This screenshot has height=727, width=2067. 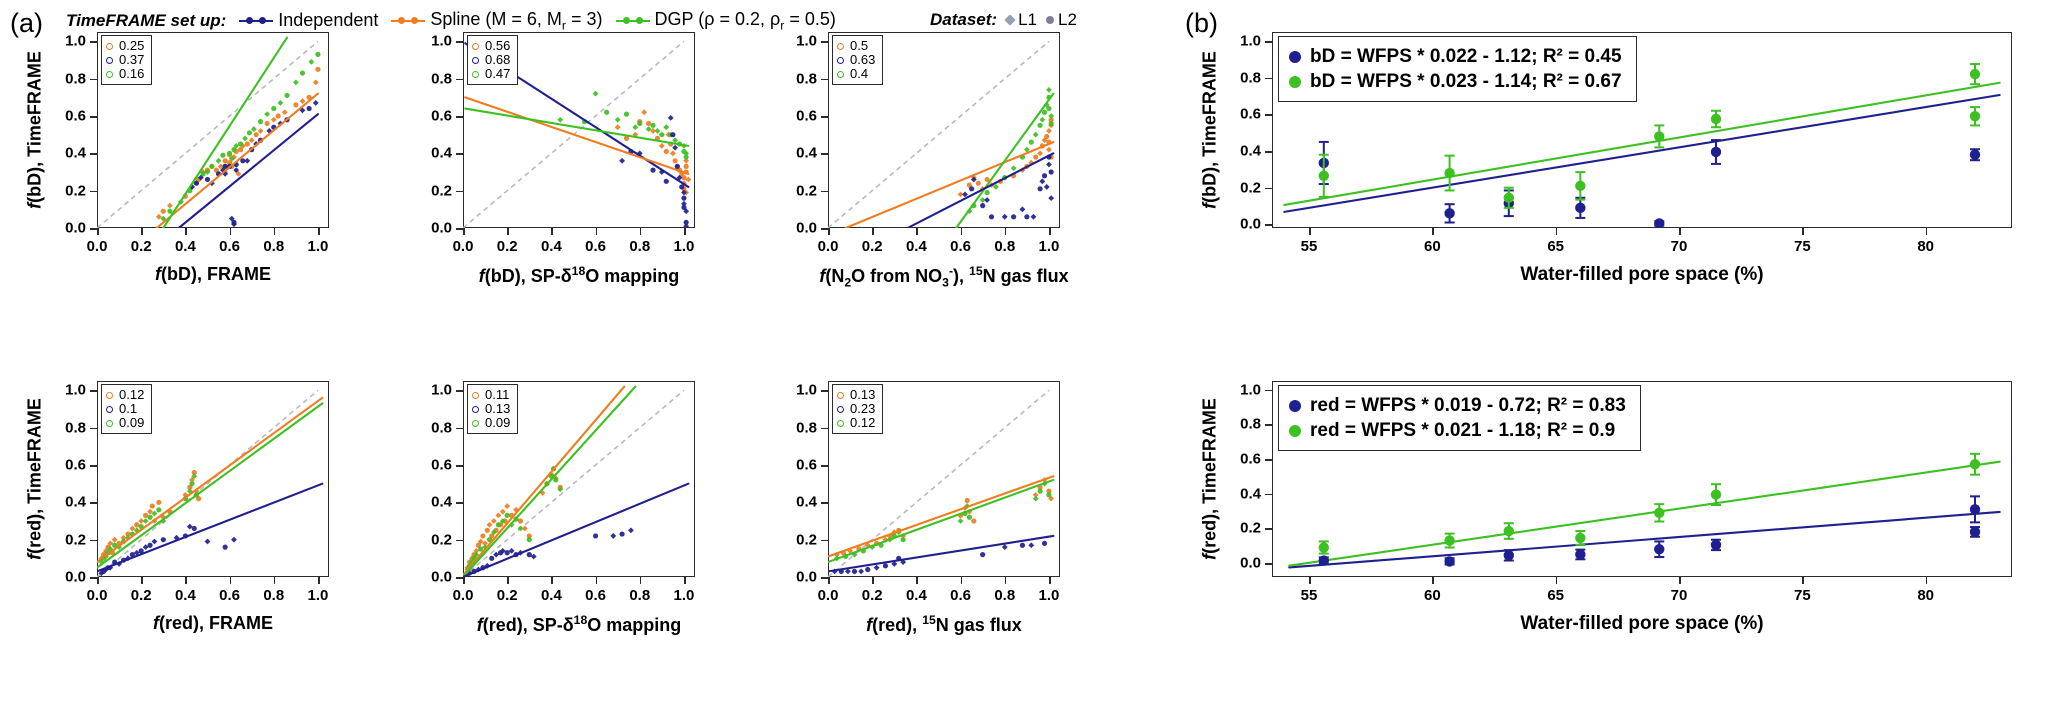 I want to click on legend-entry-dgp: DGP (ρ = 0.2, ρr = 0.5), so click(x=725, y=21).